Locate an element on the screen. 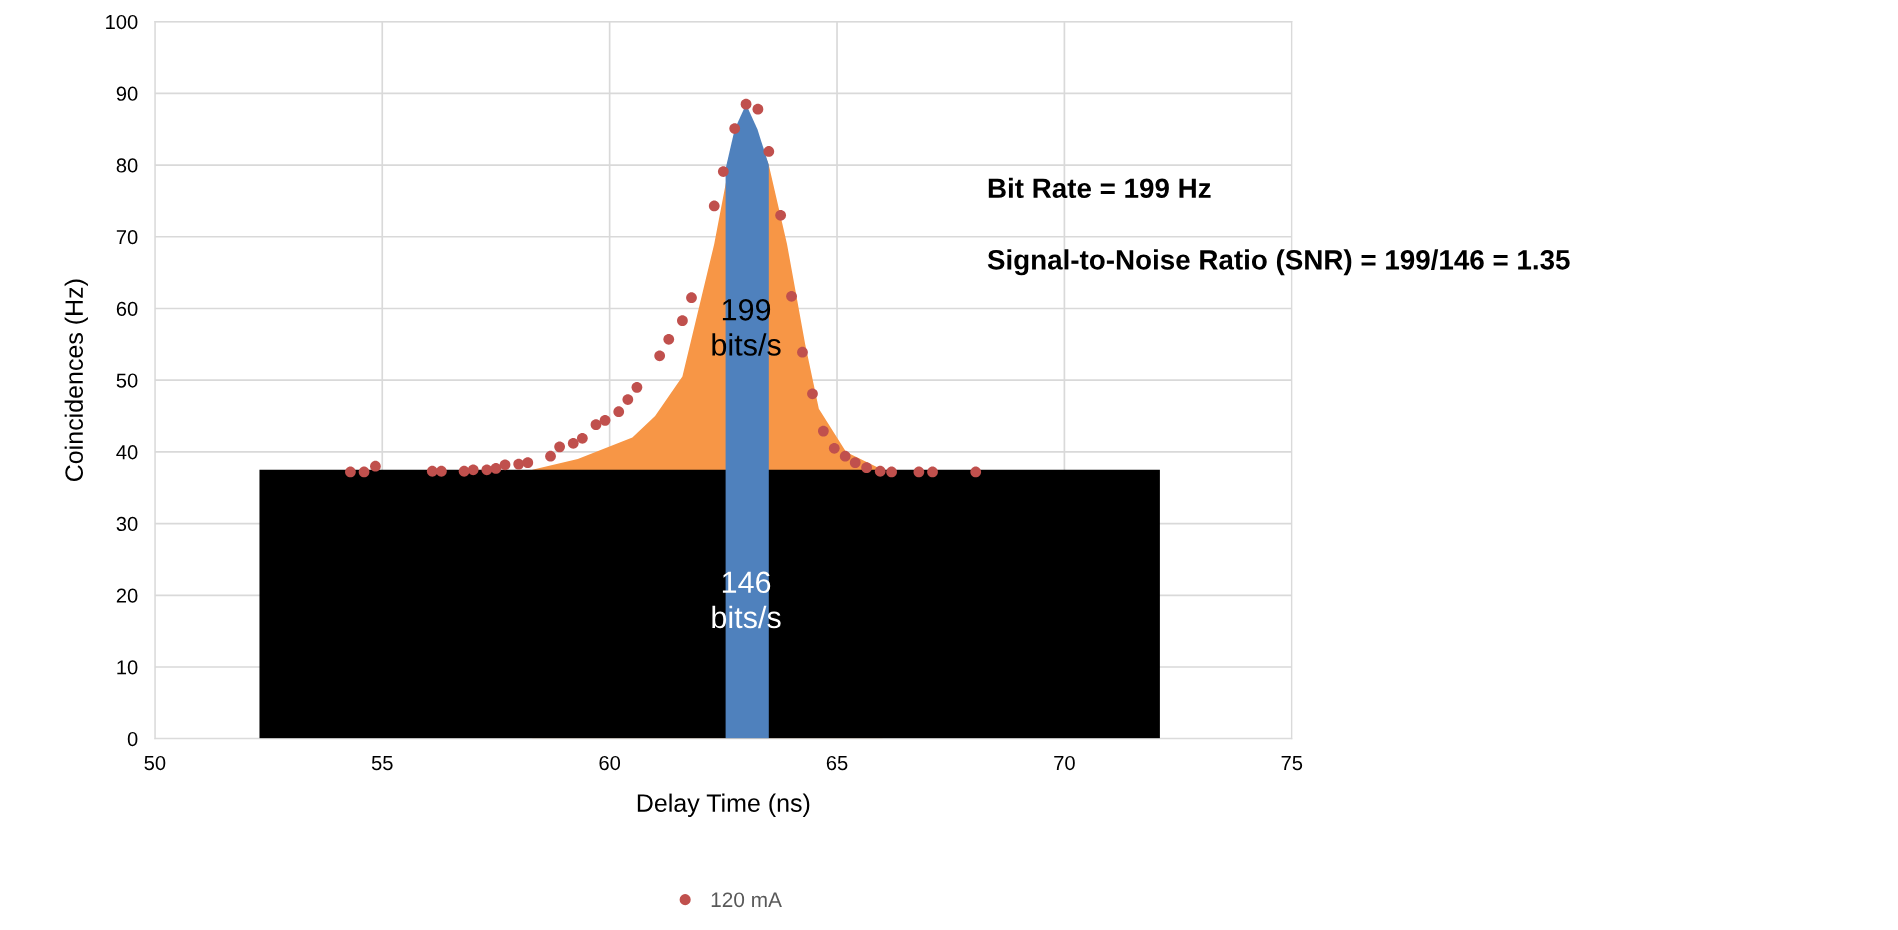 The image size is (1898, 930). x-tick-label: 65 is located at coordinates (837, 763).